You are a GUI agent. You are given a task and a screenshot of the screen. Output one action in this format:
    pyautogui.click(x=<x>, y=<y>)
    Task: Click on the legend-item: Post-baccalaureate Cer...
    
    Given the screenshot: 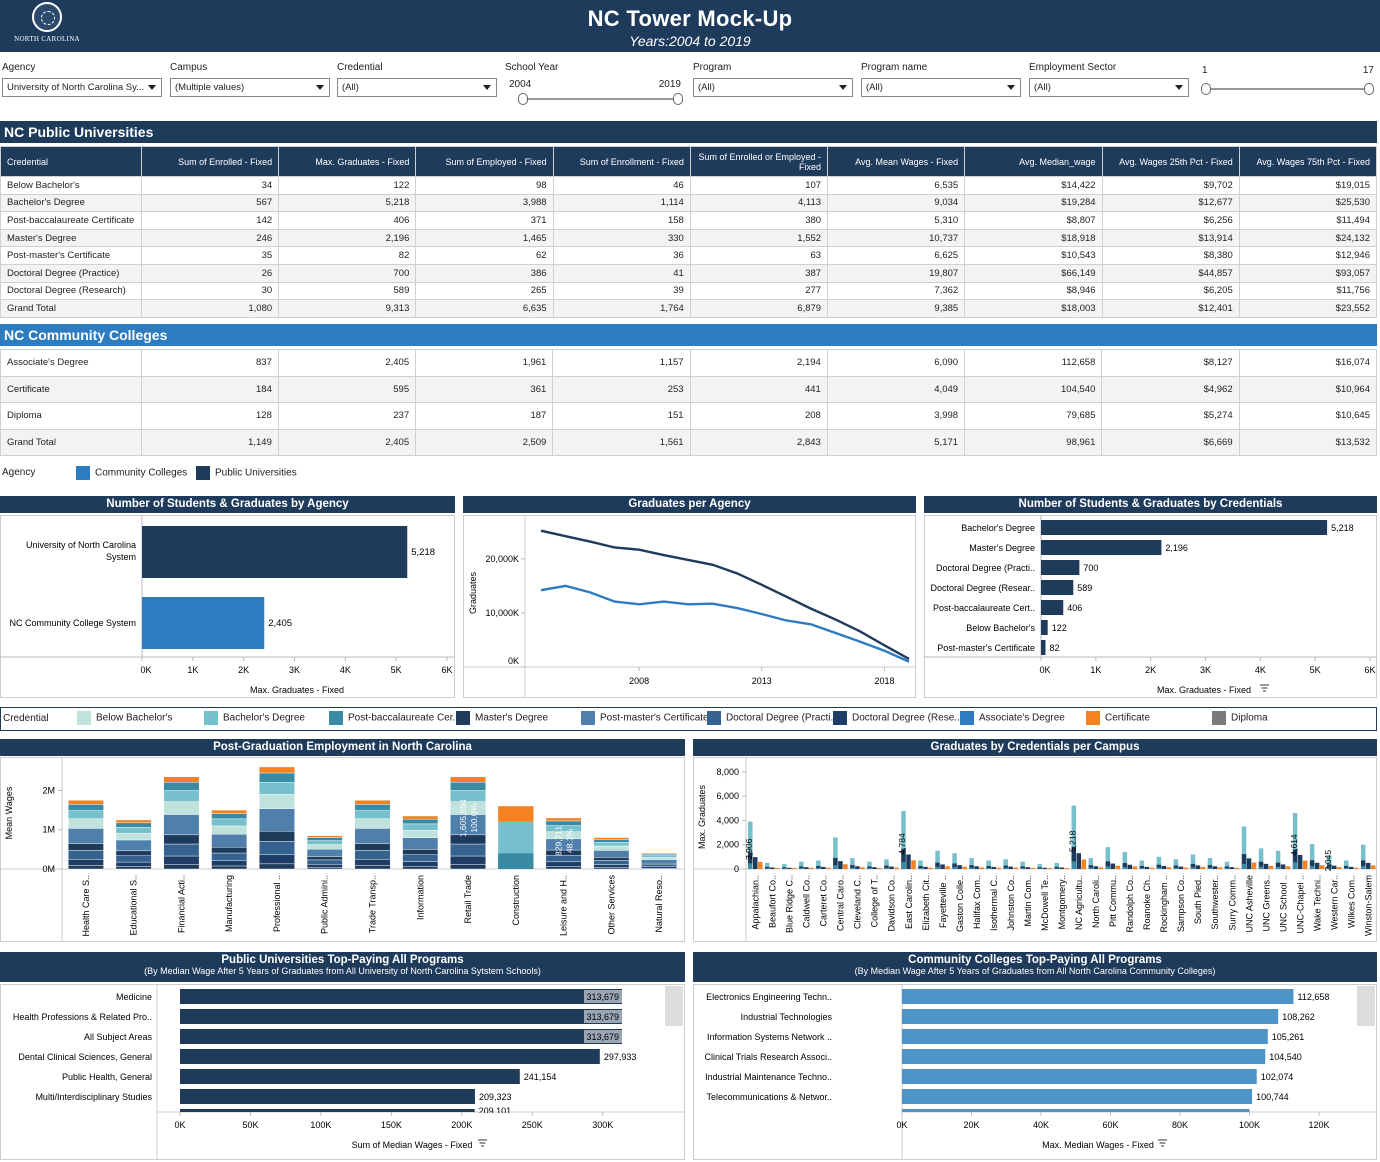 What is the action you would take?
    pyautogui.click(x=395, y=718)
    